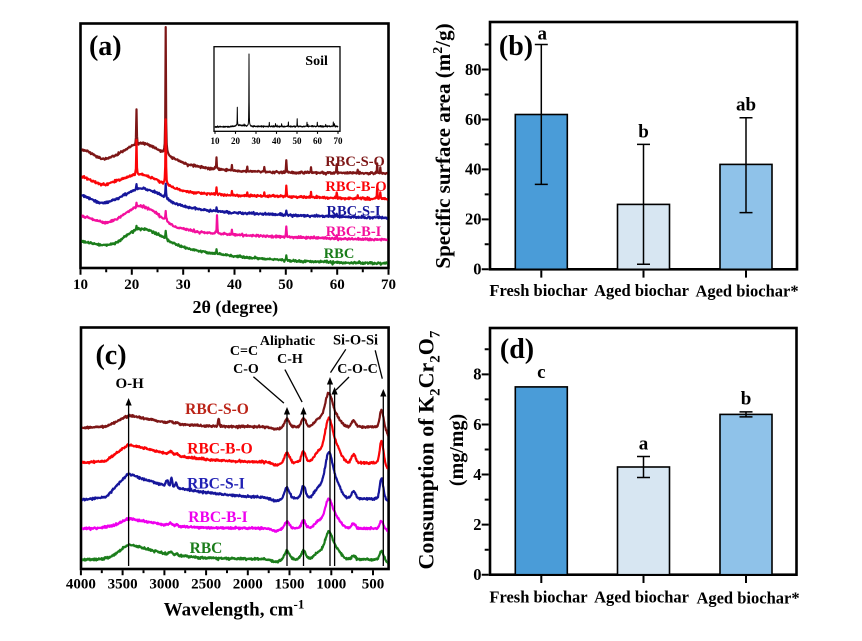  I want to click on svg-text: 2θ (degree), so click(236, 307).